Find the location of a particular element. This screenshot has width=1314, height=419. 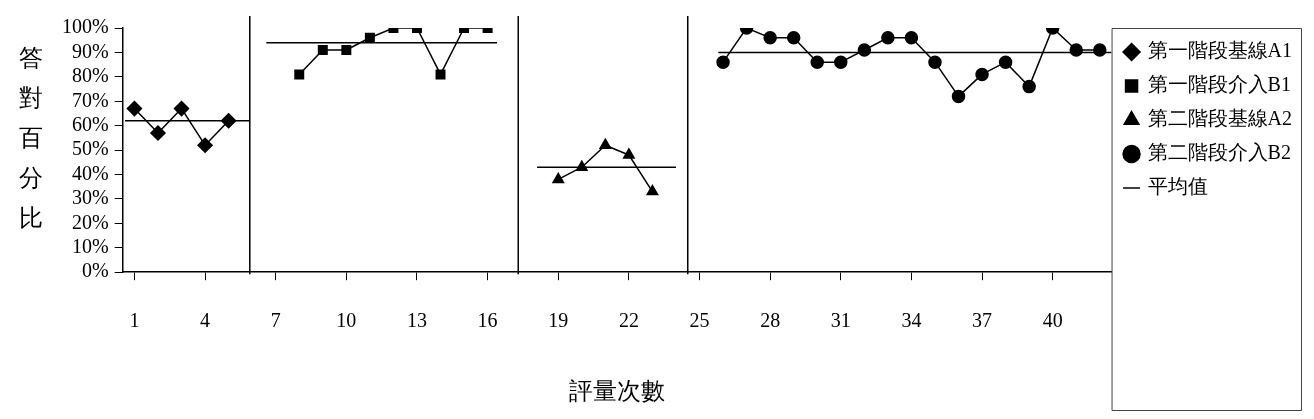

legend-label: 平均值 is located at coordinates (1177, 186).